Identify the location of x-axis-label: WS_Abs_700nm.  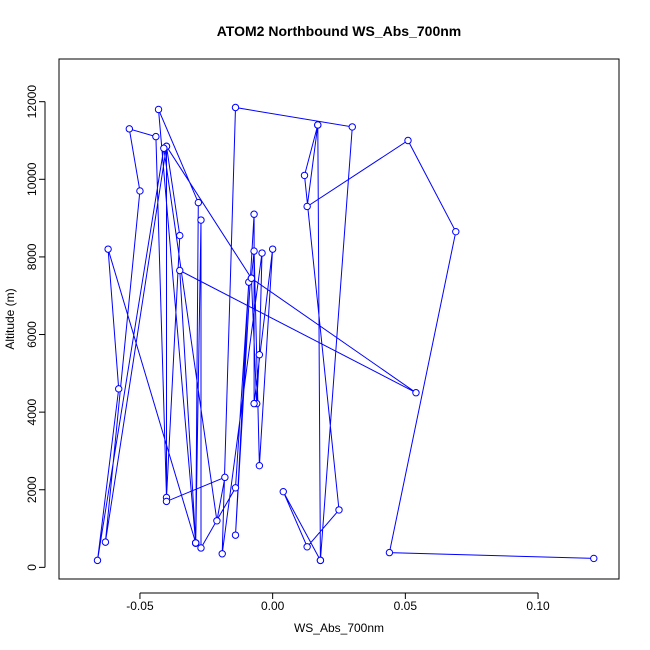
(339, 628).